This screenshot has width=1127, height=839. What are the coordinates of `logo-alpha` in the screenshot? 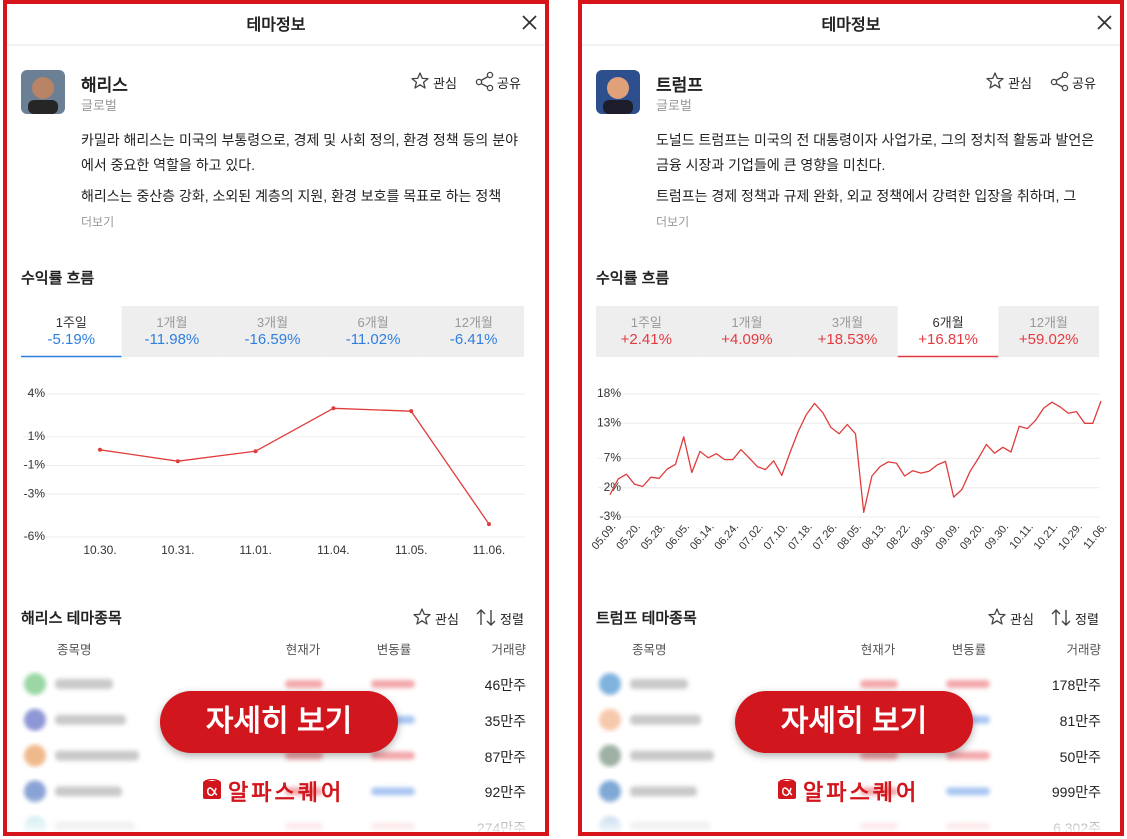 It's located at (787, 792).